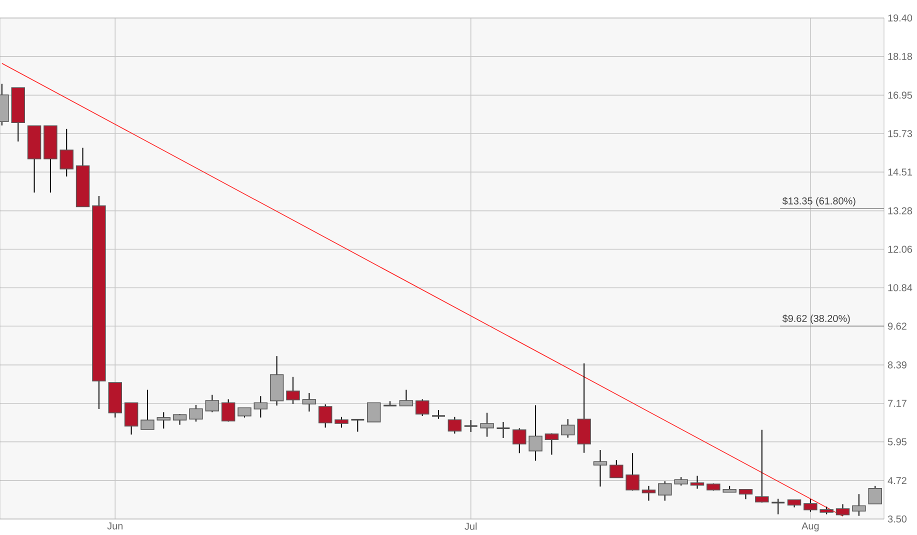  Describe the element at coordinates (819, 201) in the screenshot. I see `ref-line-label: $13.35 (61.80%)` at that location.